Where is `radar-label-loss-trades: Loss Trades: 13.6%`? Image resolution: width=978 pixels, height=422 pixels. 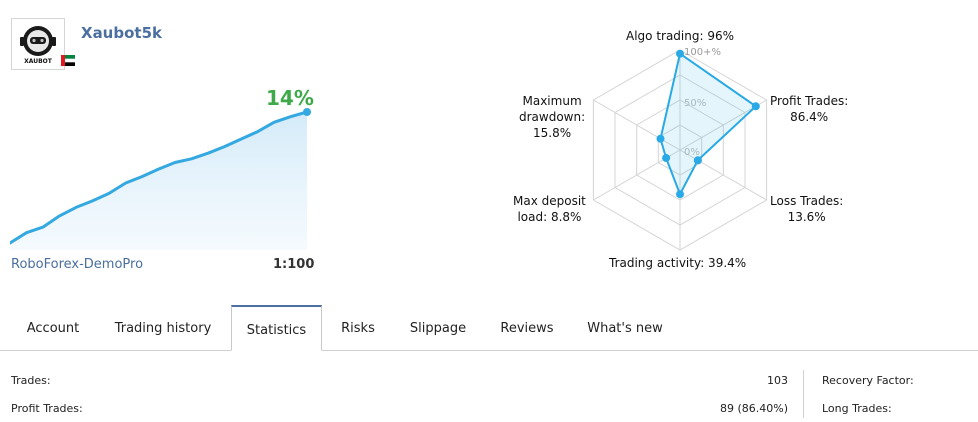 radar-label-loss-trades: Loss Trades: 13.6% is located at coordinates (807, 209).